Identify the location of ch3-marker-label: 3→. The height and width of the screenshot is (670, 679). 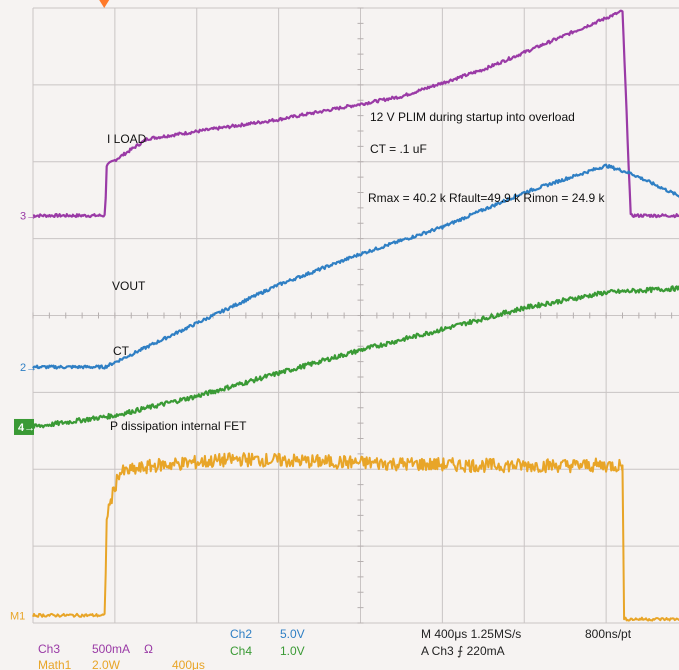
(28, 217).